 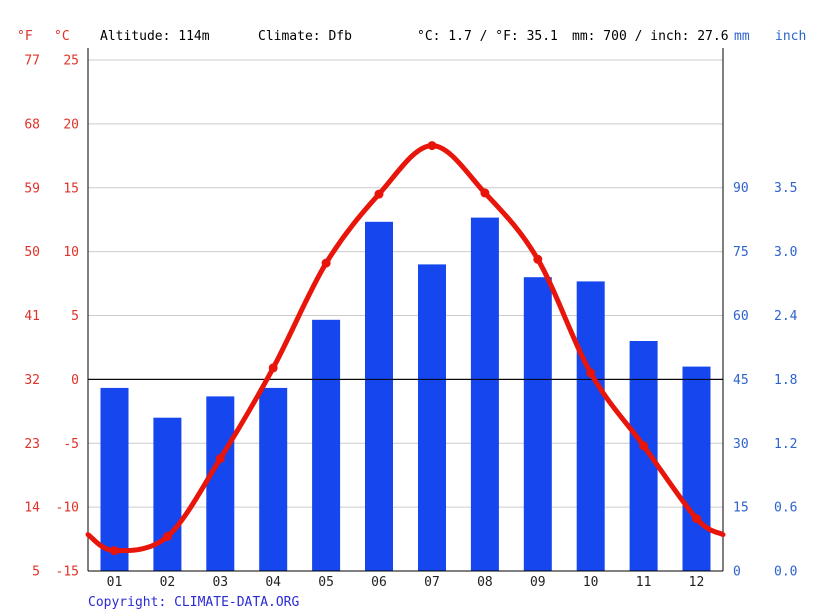 I want to click on month-label: 11, so click(x=644, y=582).